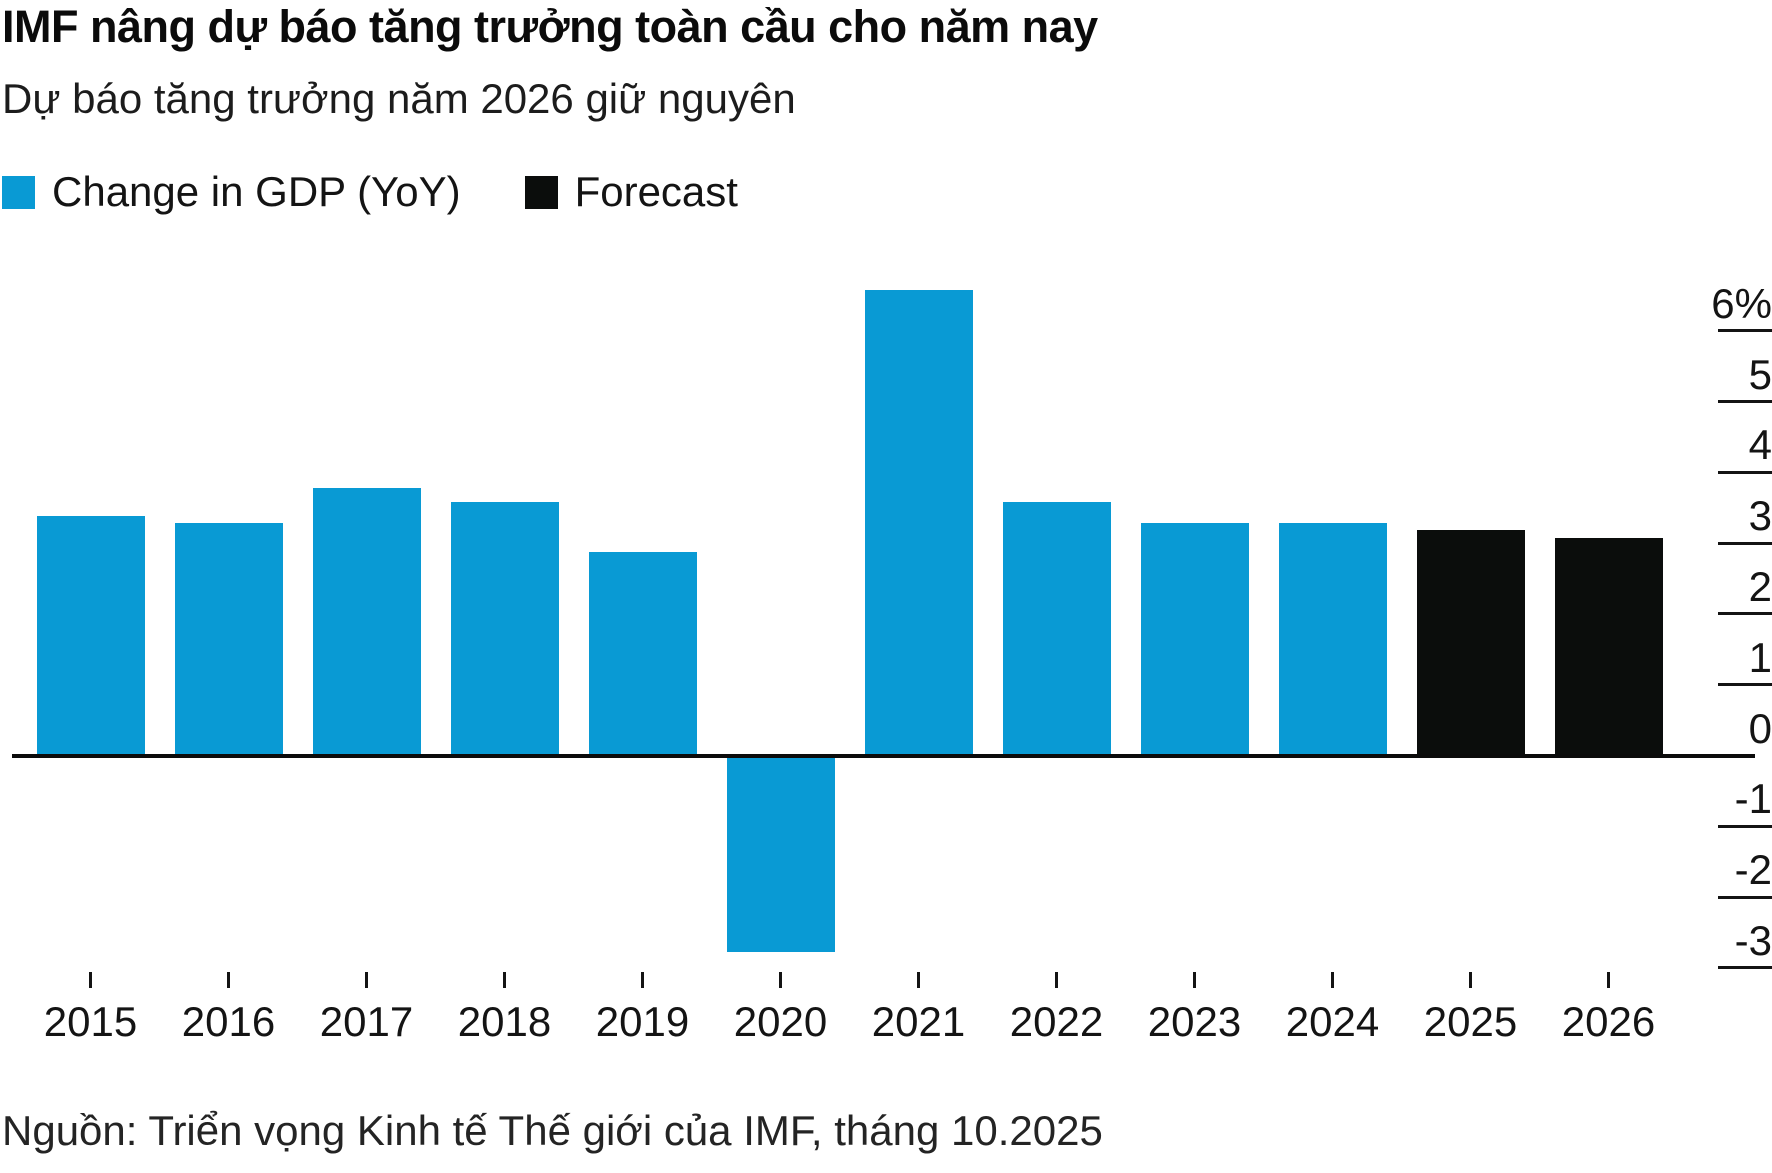  Describe the element at coordinates (256, 191) in the screenshot. I see `legend-label-actual: Change in GDP (YoY)` at that location.